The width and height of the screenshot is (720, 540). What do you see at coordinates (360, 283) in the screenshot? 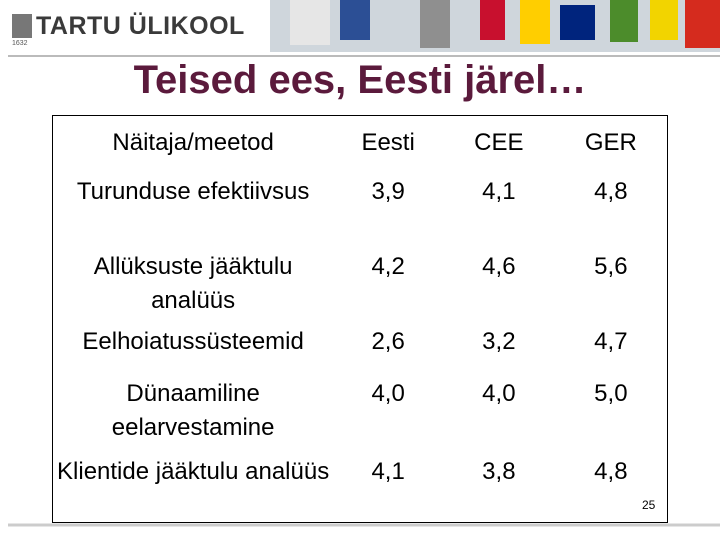
I see `table-row: Allüksuste jääktulu analüüs 4,2 4,6 5,6` at bounding box center [360, 283].